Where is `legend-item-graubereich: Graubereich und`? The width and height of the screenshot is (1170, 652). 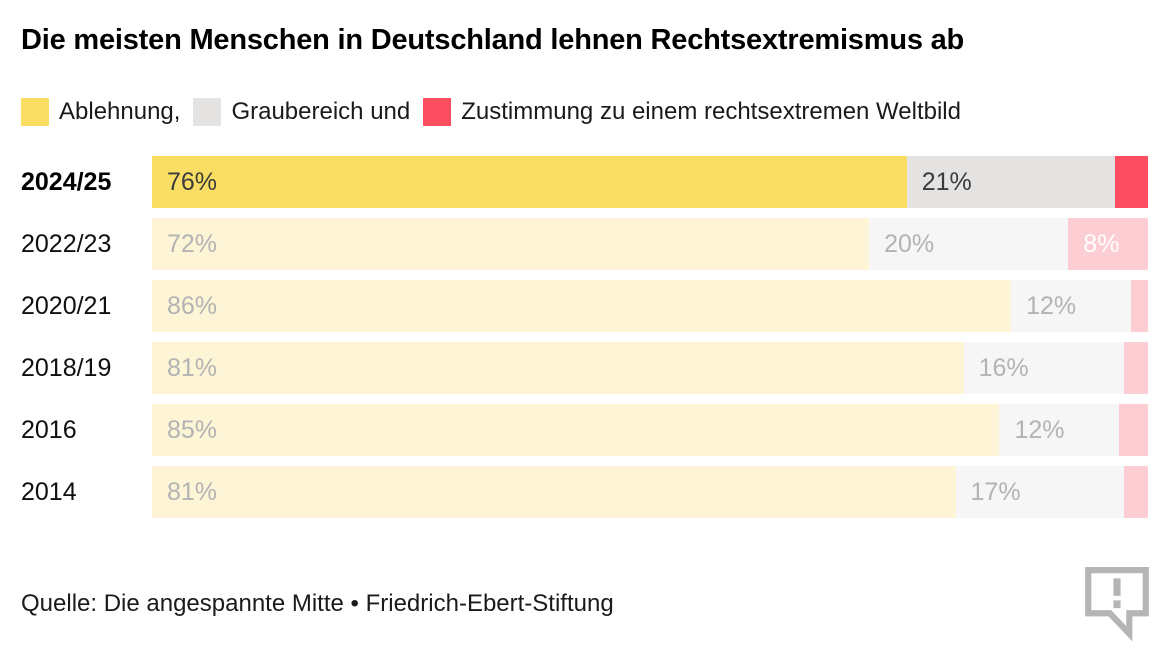 legend-item-graubereich: Graubereich und is located at coordinates (301, 112).